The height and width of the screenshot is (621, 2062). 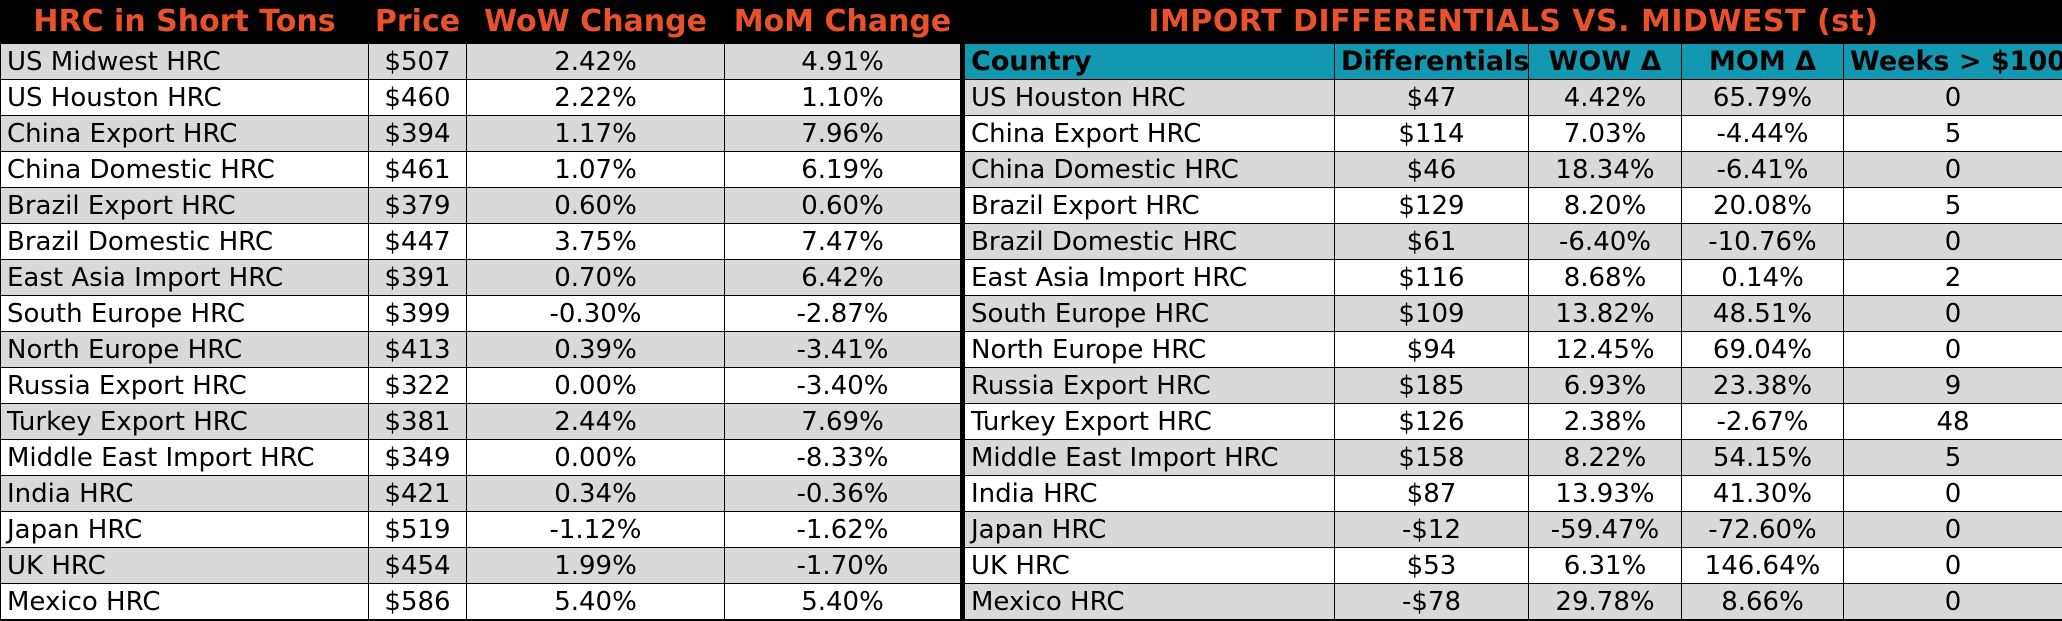 What do you see at coordinates (417, 61) in the screenshot?
I see `price-cell: $507` at bounding box center [417, 61].